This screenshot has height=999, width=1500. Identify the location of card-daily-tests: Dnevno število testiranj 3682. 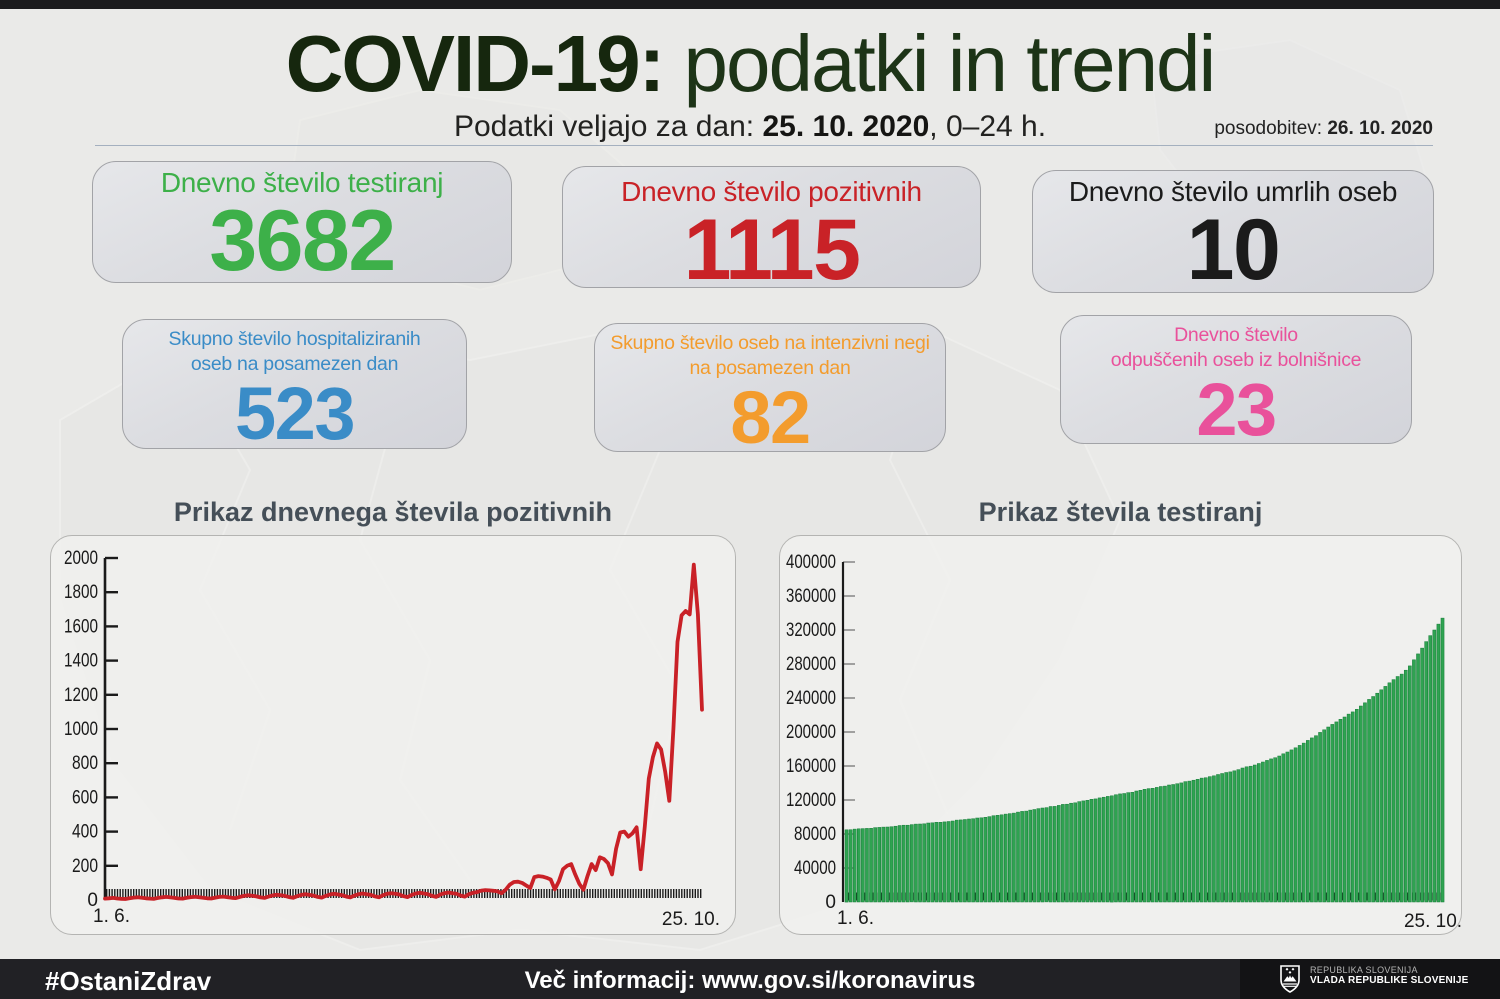
(302, 225).